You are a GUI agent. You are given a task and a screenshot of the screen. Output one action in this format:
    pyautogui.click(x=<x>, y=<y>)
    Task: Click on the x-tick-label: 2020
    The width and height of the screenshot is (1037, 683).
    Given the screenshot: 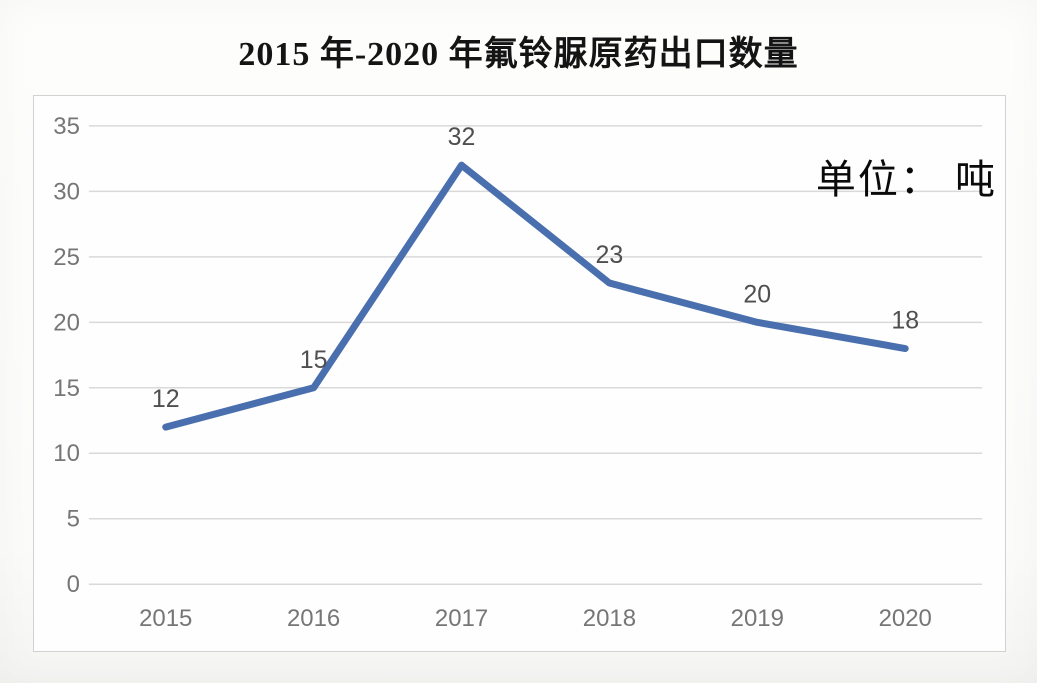 What is the action you would take?
    pyautogui.click(x=905, y=618)
    